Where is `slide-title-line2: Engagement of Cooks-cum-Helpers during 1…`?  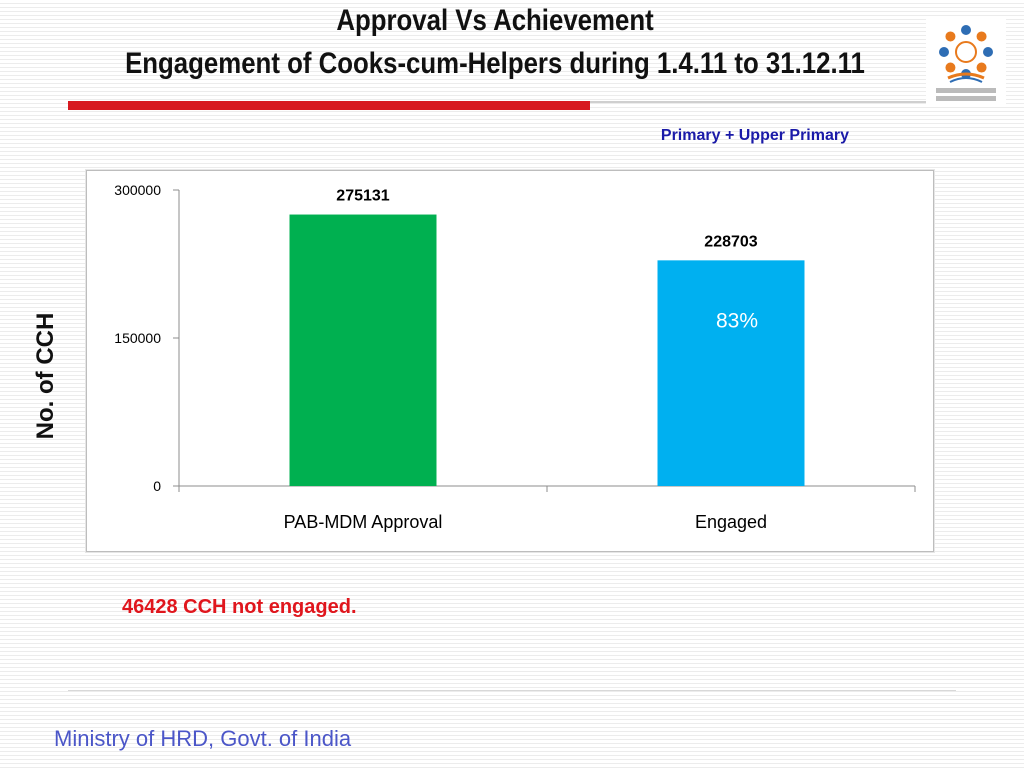
slide-title-line2: Engagement of Cooks-cum-Helpers during 1… is located at coordinates (495, 63).